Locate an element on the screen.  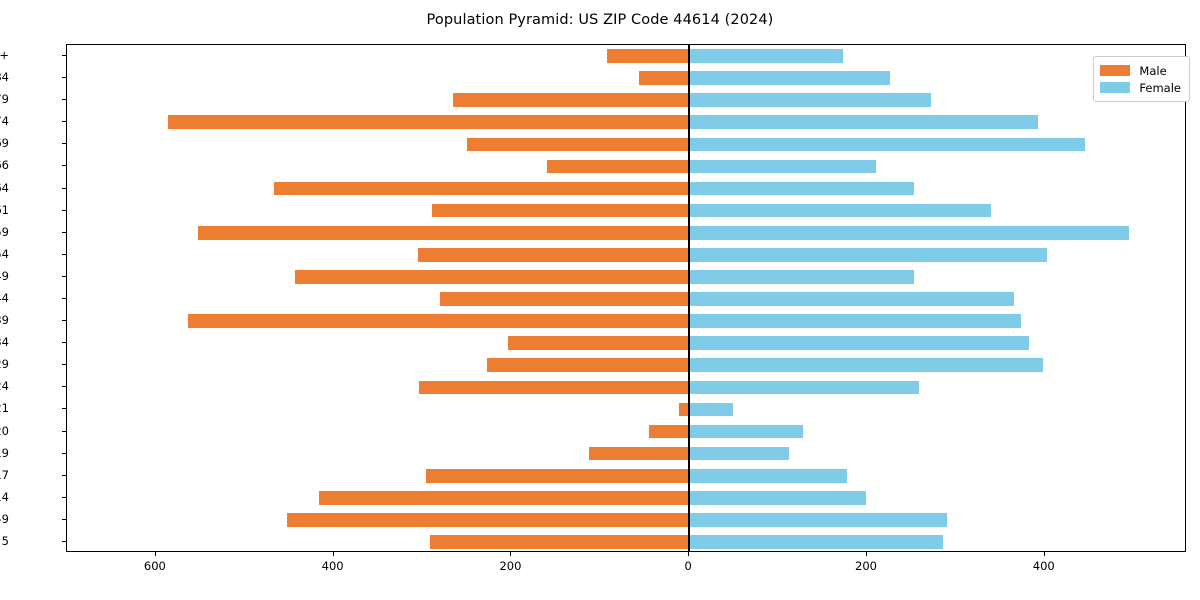
y-tick-label: 30-34 is located at coordinates (4, 342).